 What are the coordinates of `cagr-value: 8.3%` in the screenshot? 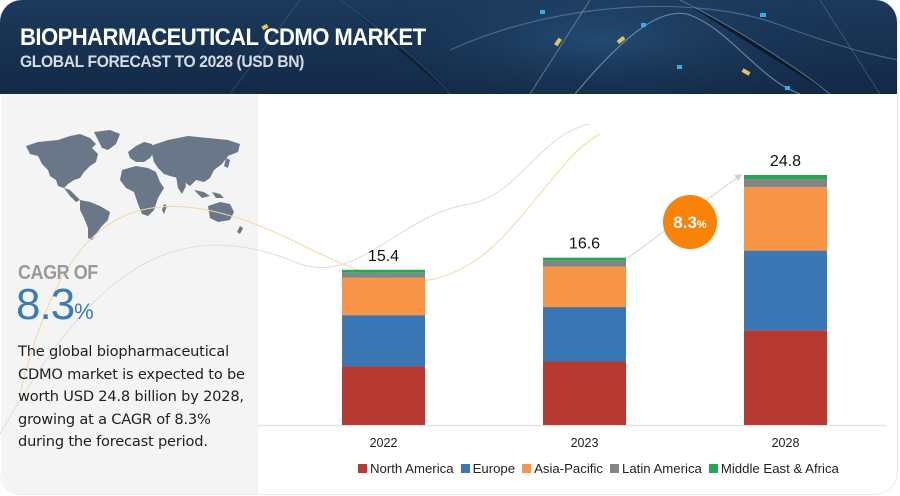 It's located at (55, 307).